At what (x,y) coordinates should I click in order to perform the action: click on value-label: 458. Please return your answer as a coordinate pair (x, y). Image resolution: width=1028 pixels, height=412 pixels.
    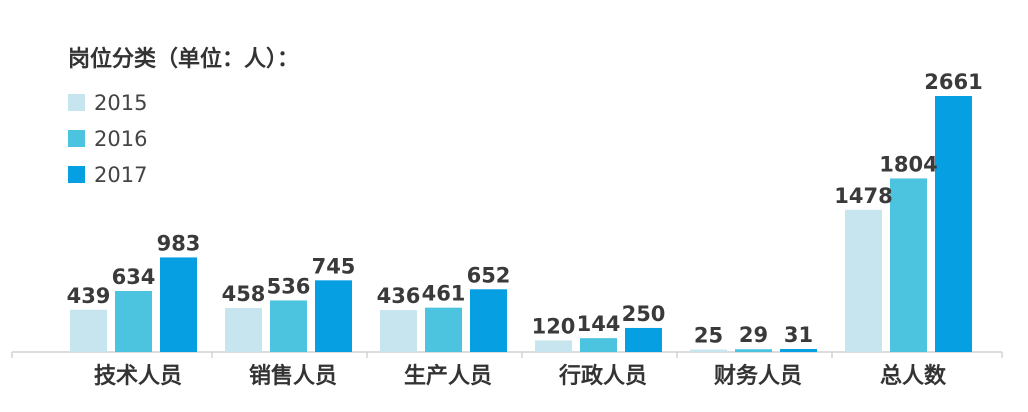
    Looking at the image, I should click on (244, 294).